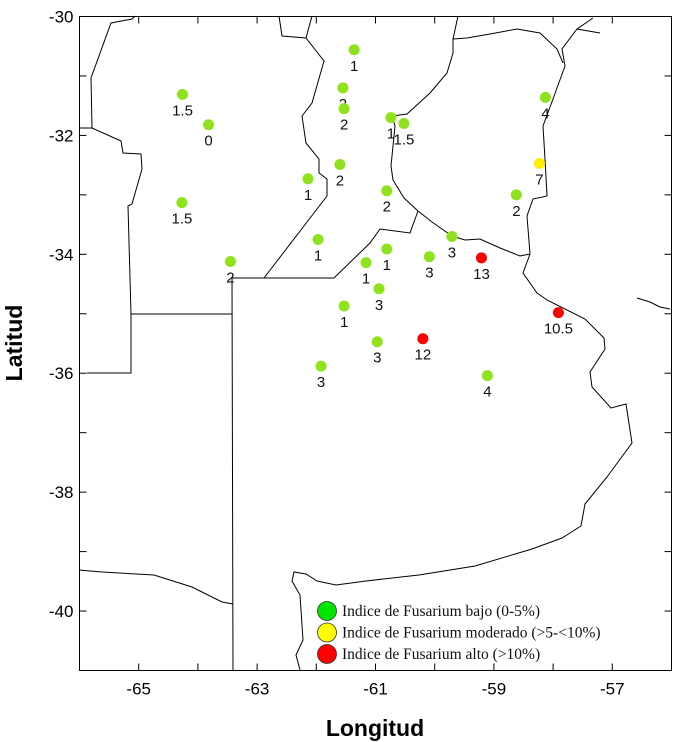 Image resolution: width=681 pixels, height=742 pixels. I want to click on y-tick-label: -32, so click(61, 135).